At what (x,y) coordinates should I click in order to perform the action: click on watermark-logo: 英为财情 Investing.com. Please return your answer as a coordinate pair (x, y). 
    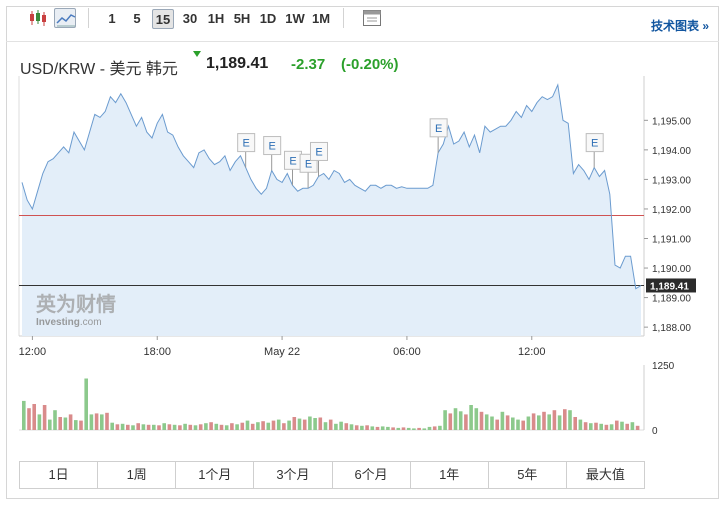
    Looking at the image, I should click on (76, 310).